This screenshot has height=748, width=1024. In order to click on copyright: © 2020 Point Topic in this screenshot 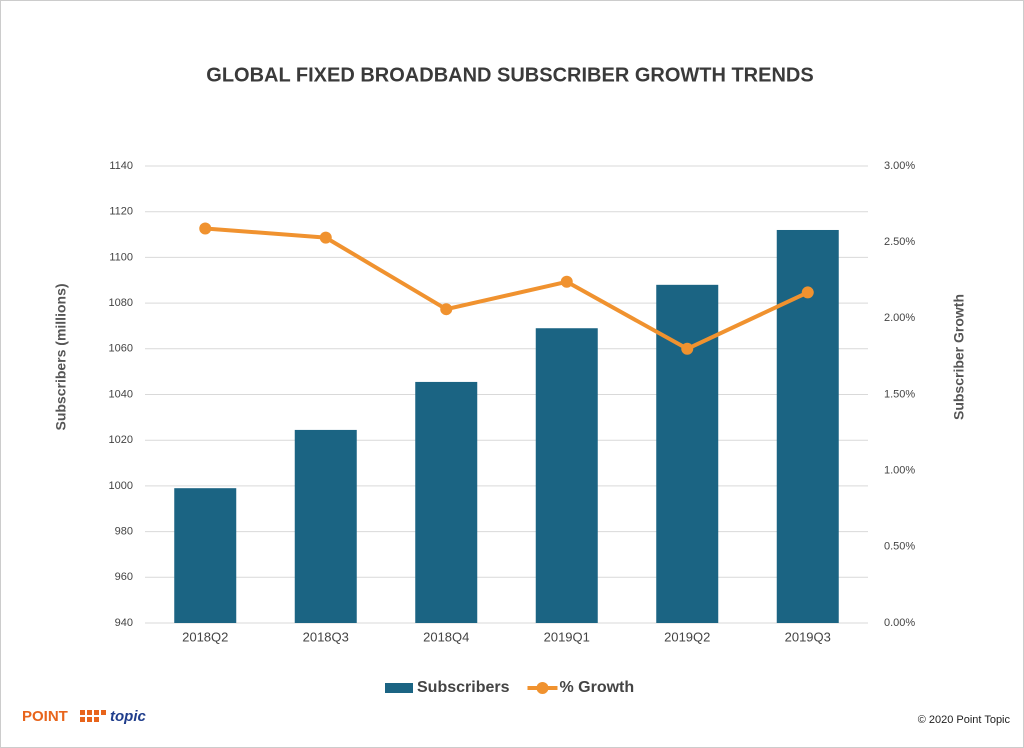, I will do `click(964, 720)`.